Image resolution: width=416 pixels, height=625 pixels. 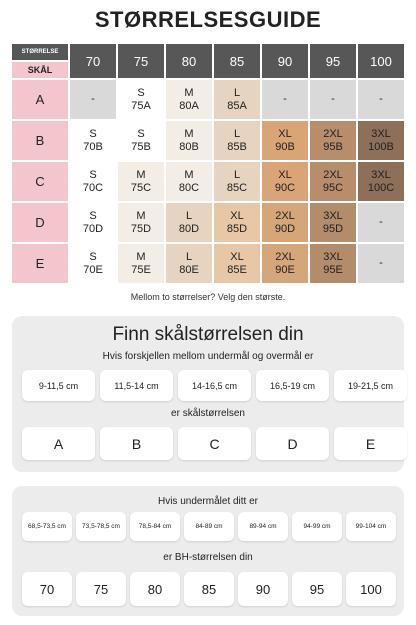 I want to click on size-code: 80A, so click(x=189, y=105).